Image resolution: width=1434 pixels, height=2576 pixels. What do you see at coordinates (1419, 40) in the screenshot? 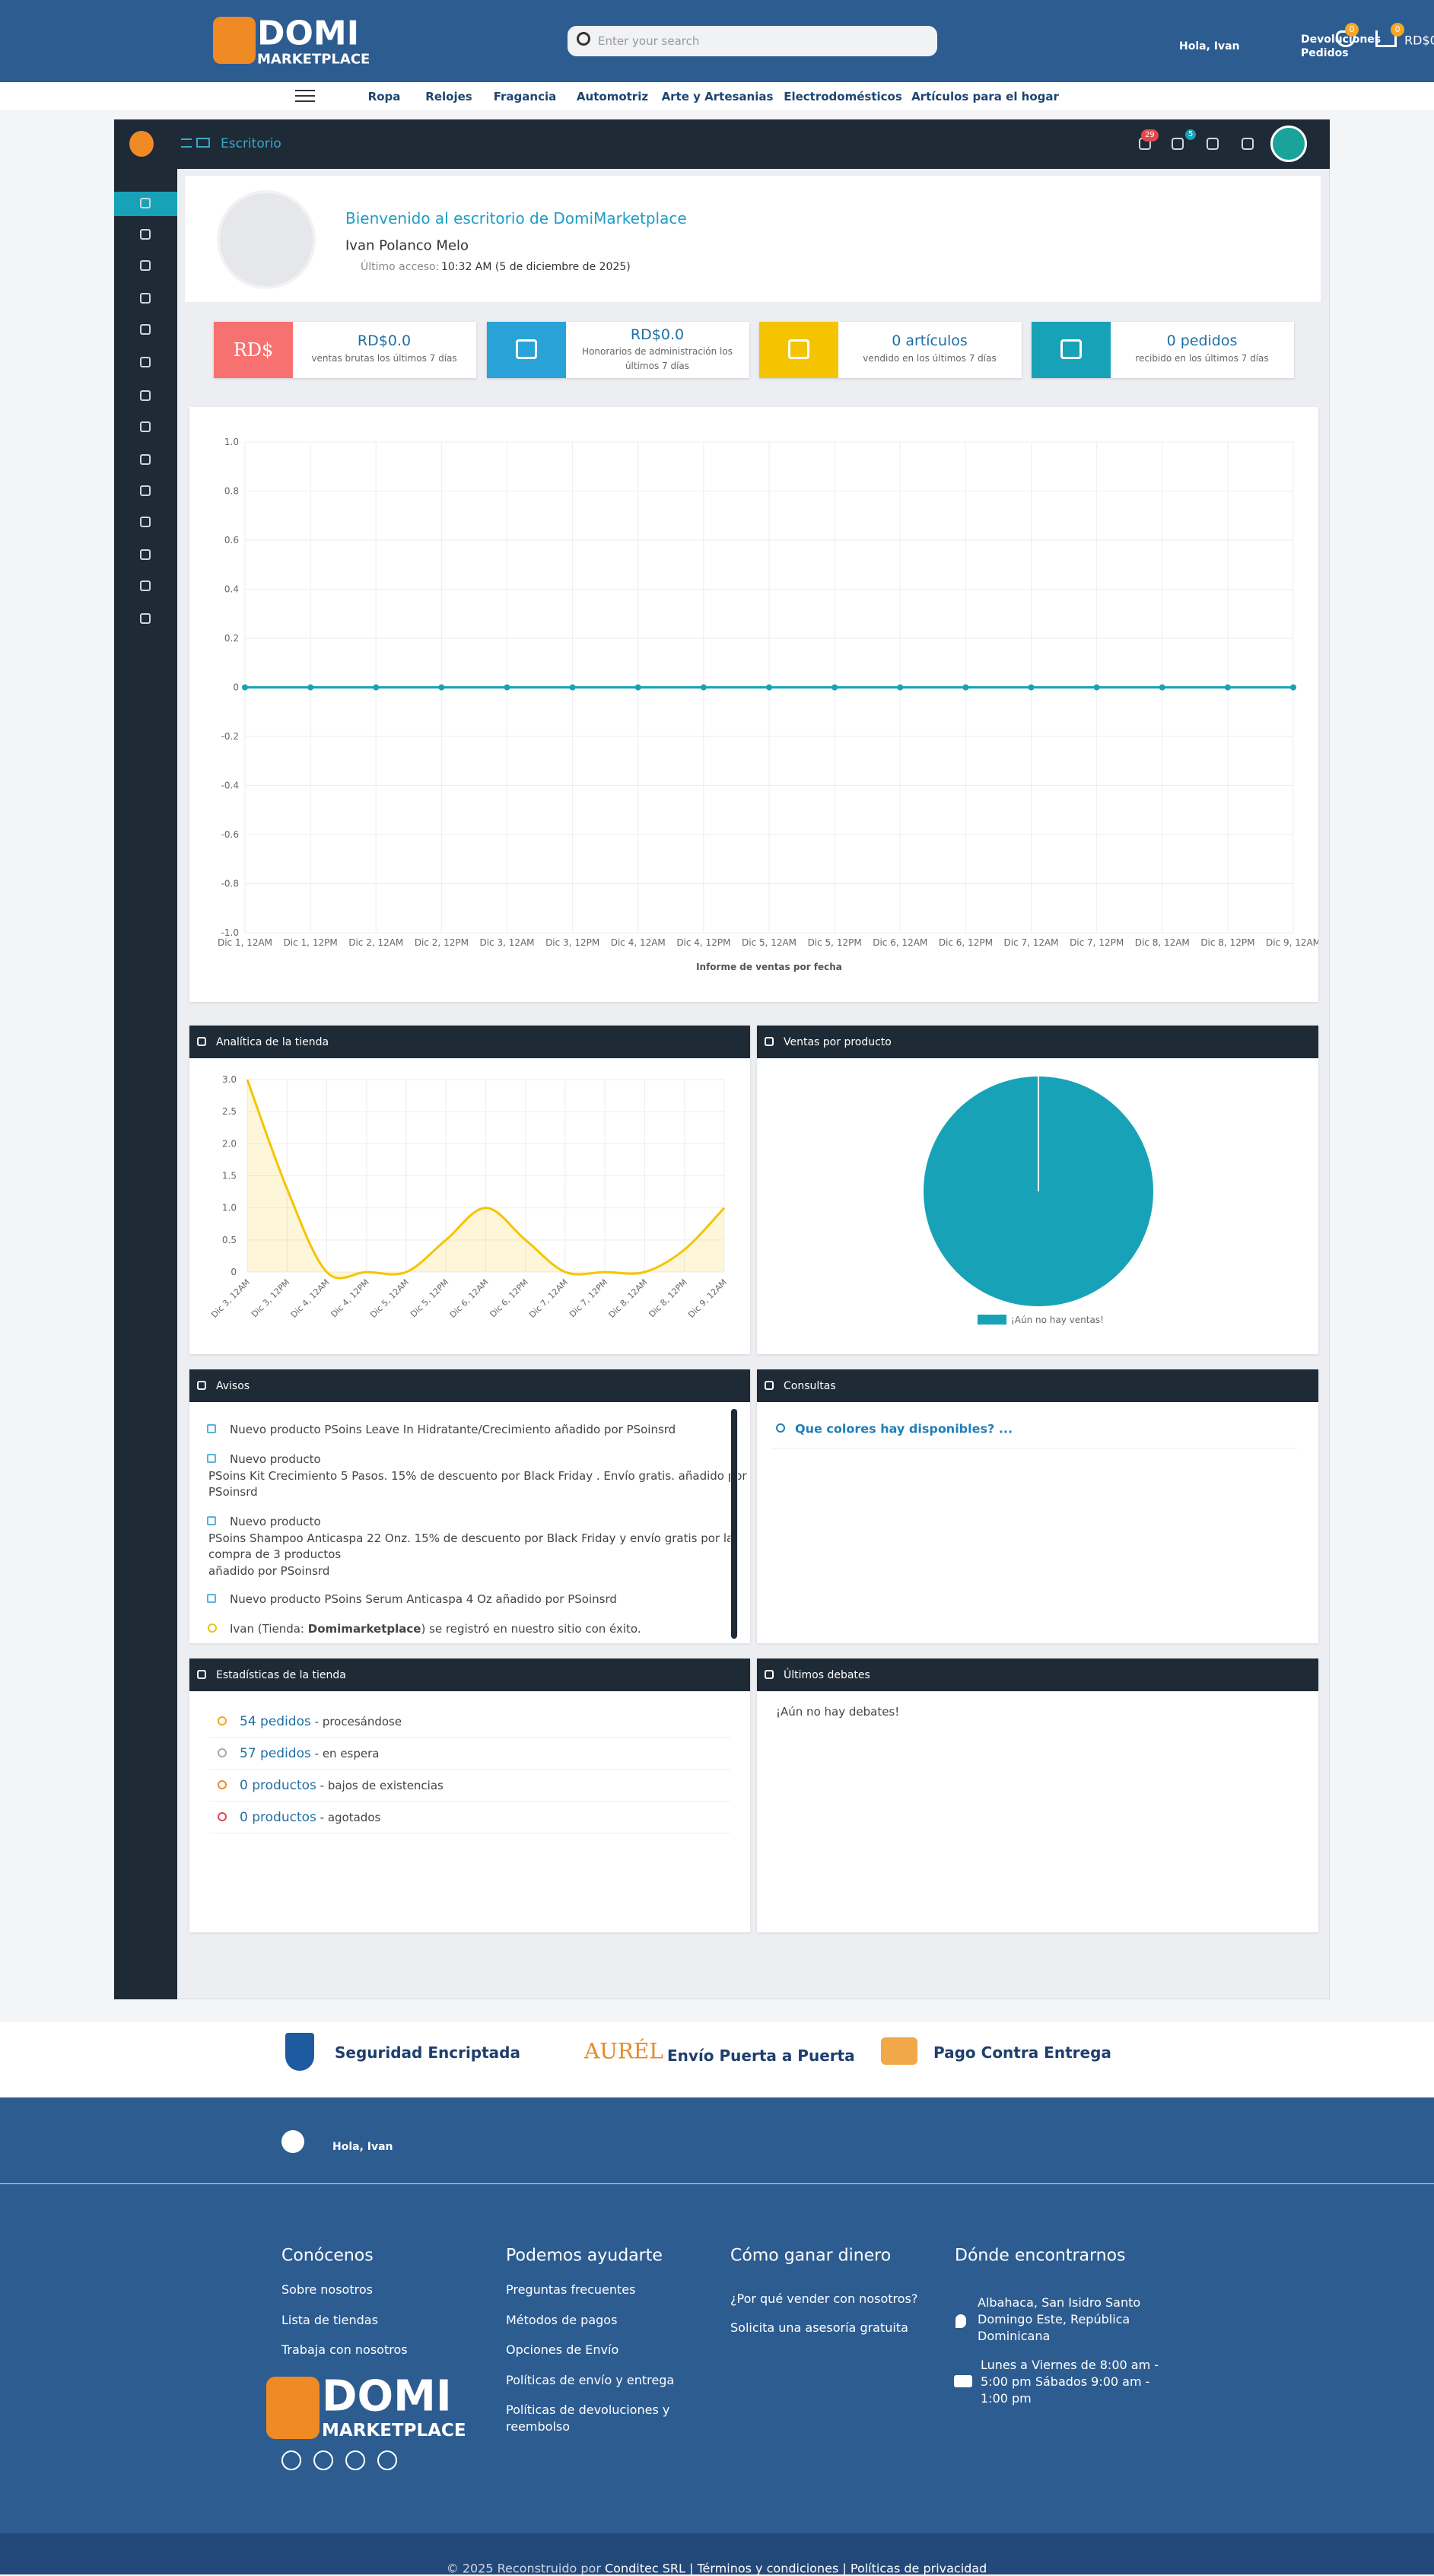
I see `cart-total: RD$0` at bounding box center [1419, 40].